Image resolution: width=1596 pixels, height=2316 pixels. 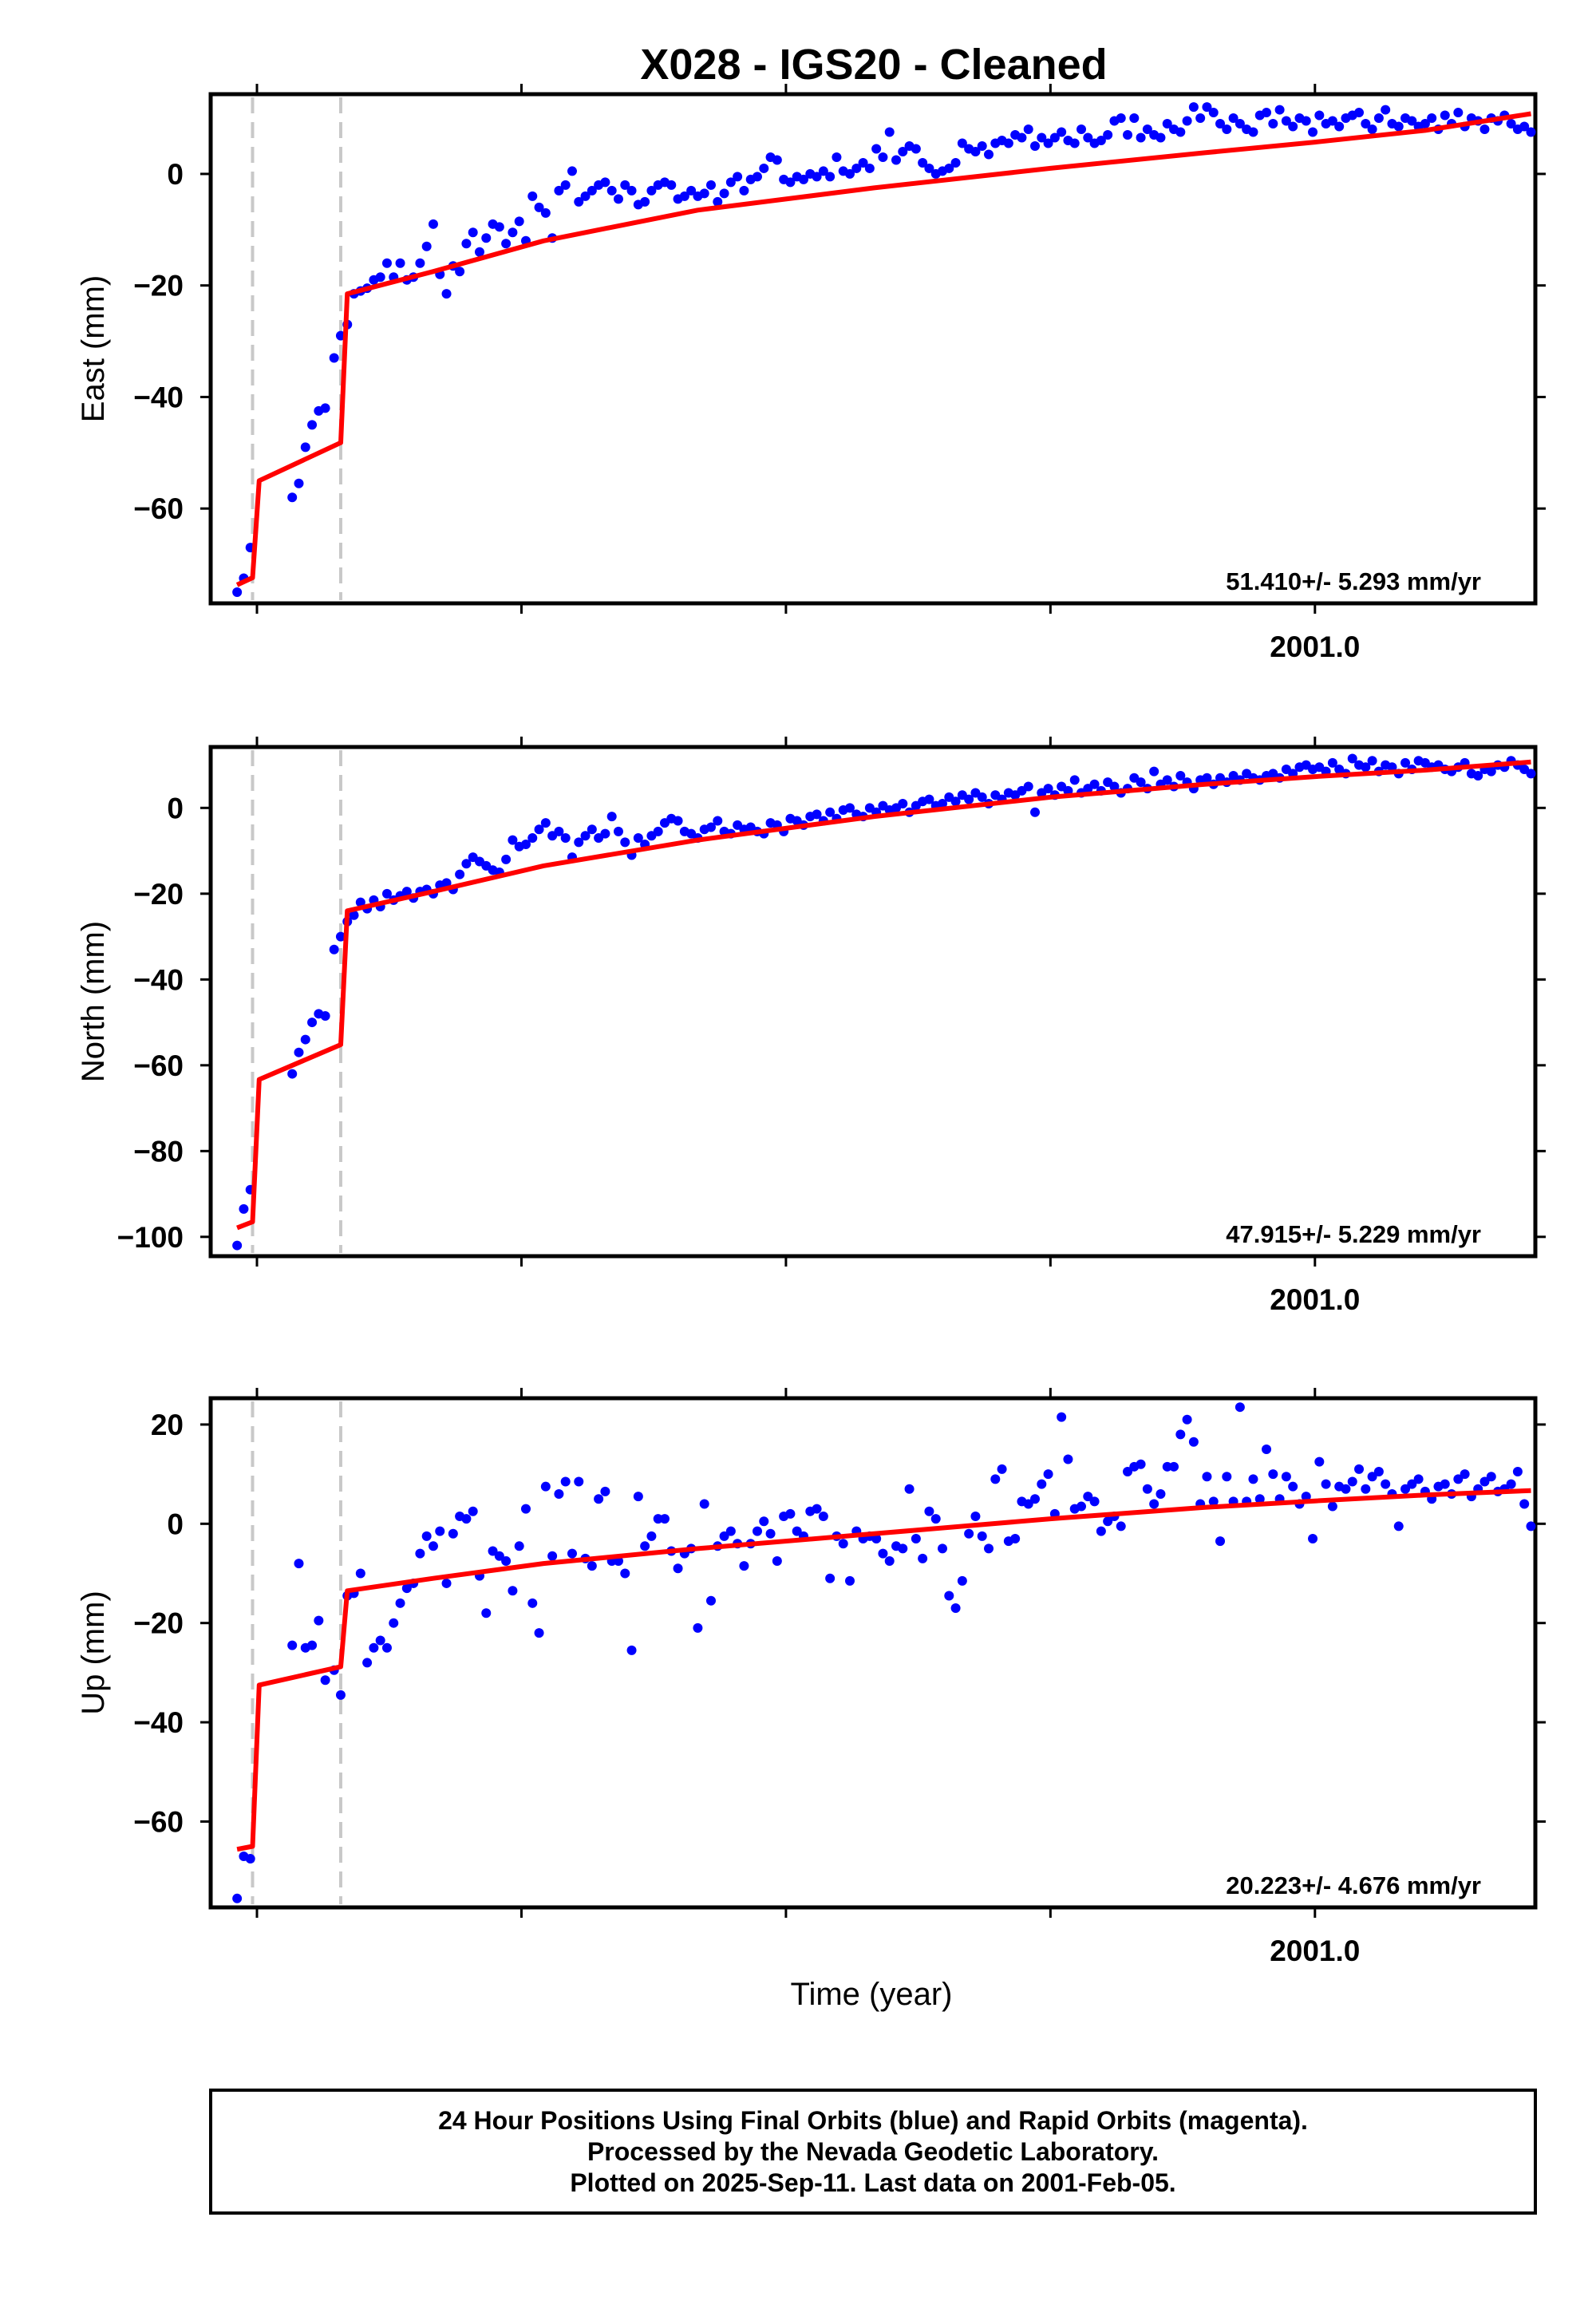 What do you see at coordinates (158, 1623) in the screenshot?
I see `up-ytick-label: −20` at bounding box center [158, 1623].